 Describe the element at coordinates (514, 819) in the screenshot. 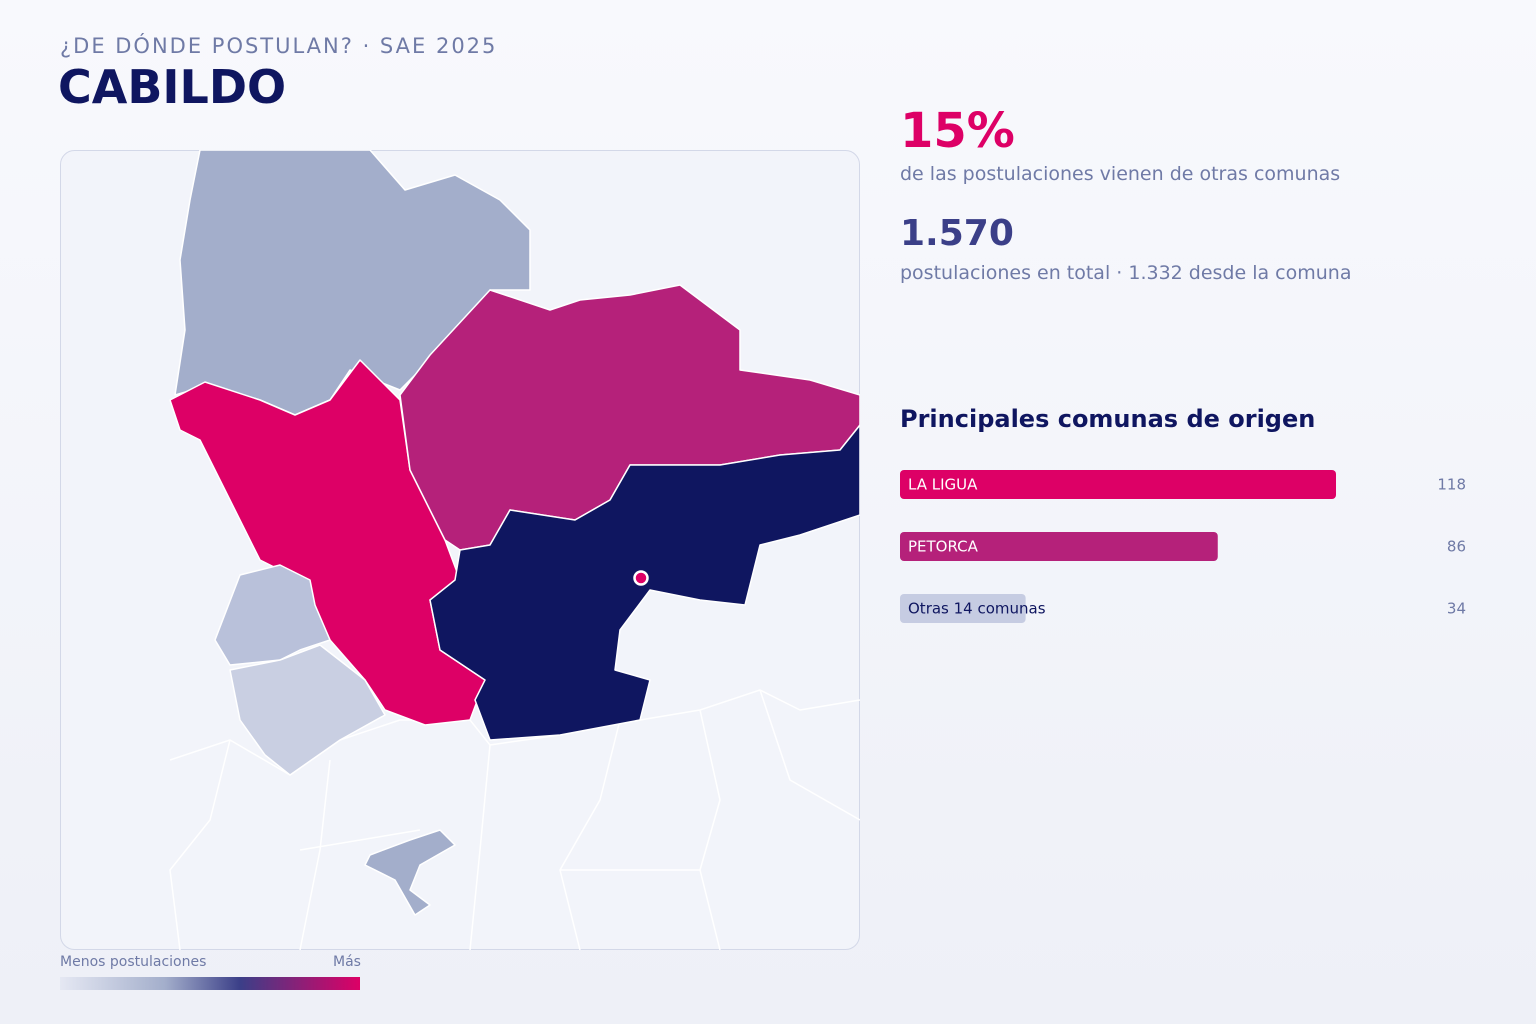

I see `map-outline` at that location.